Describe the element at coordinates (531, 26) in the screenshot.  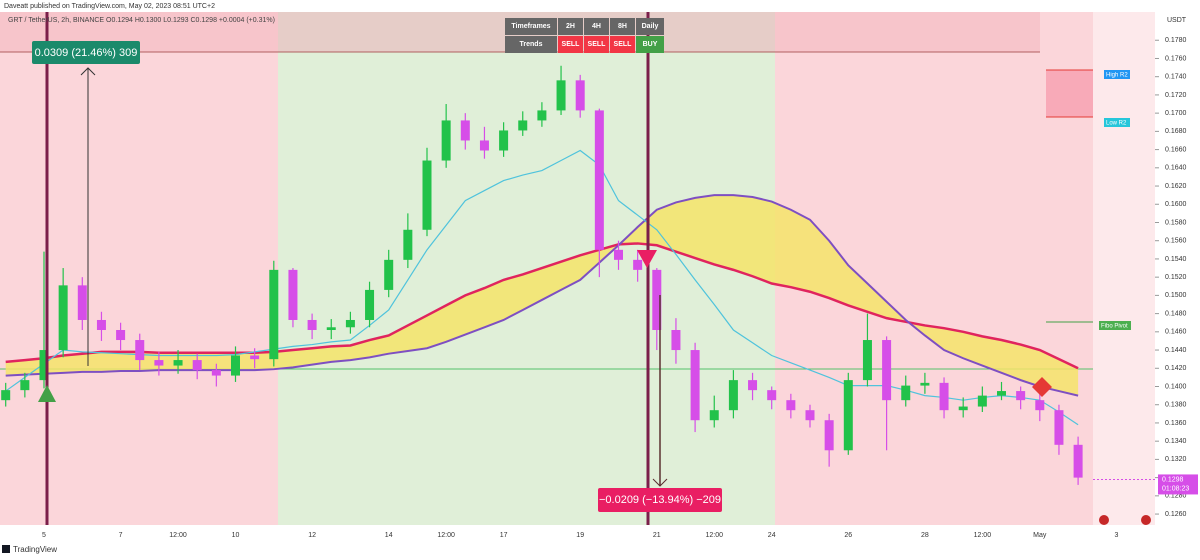
I see `table-header: Timeframes` at that location.